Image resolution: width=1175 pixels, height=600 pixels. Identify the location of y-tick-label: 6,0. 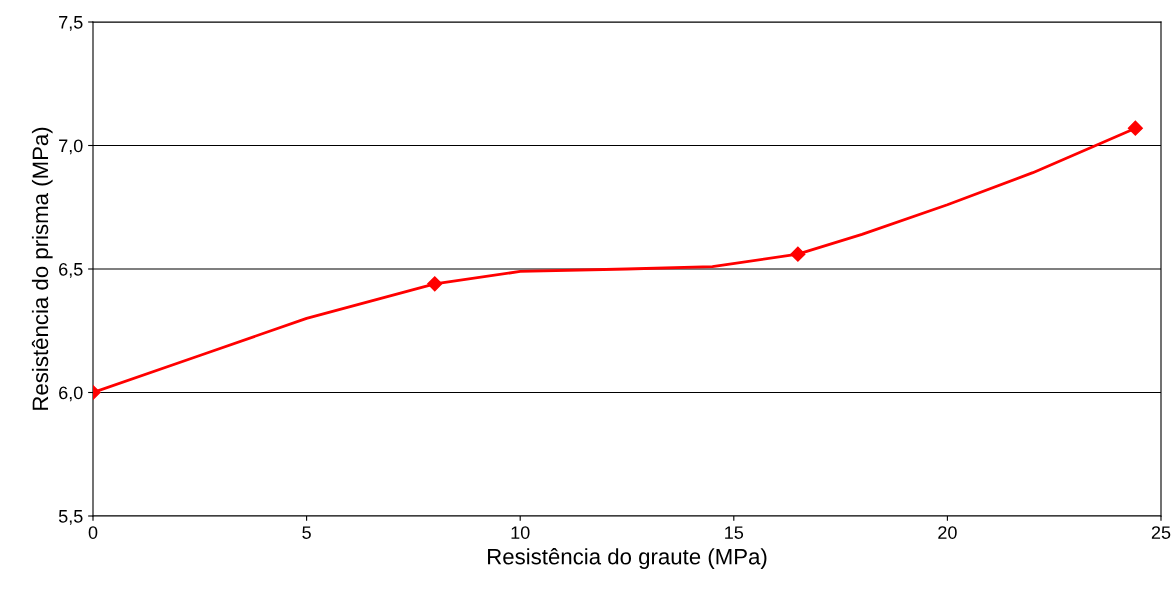
(71, 394).